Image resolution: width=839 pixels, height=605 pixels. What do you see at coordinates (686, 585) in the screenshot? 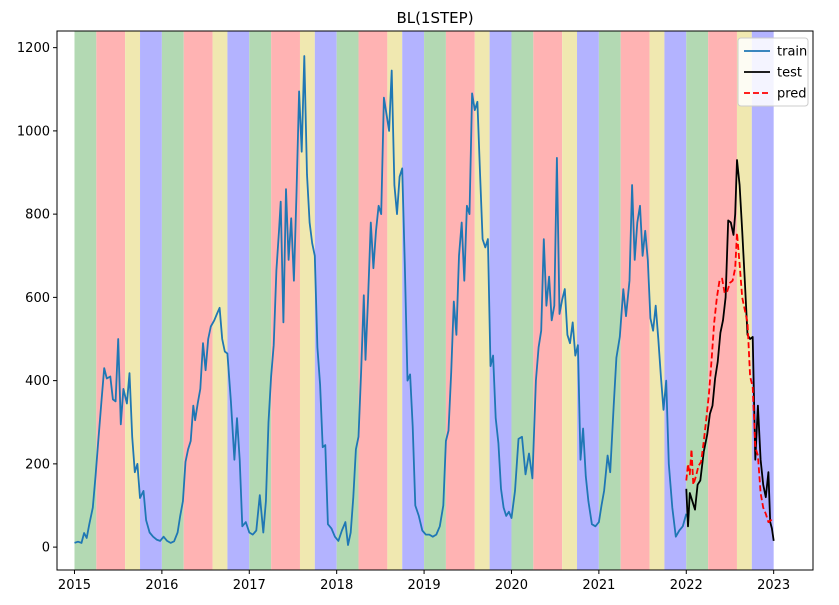
I see `x-tick-label: 2022` at bounding box center [686, 585].